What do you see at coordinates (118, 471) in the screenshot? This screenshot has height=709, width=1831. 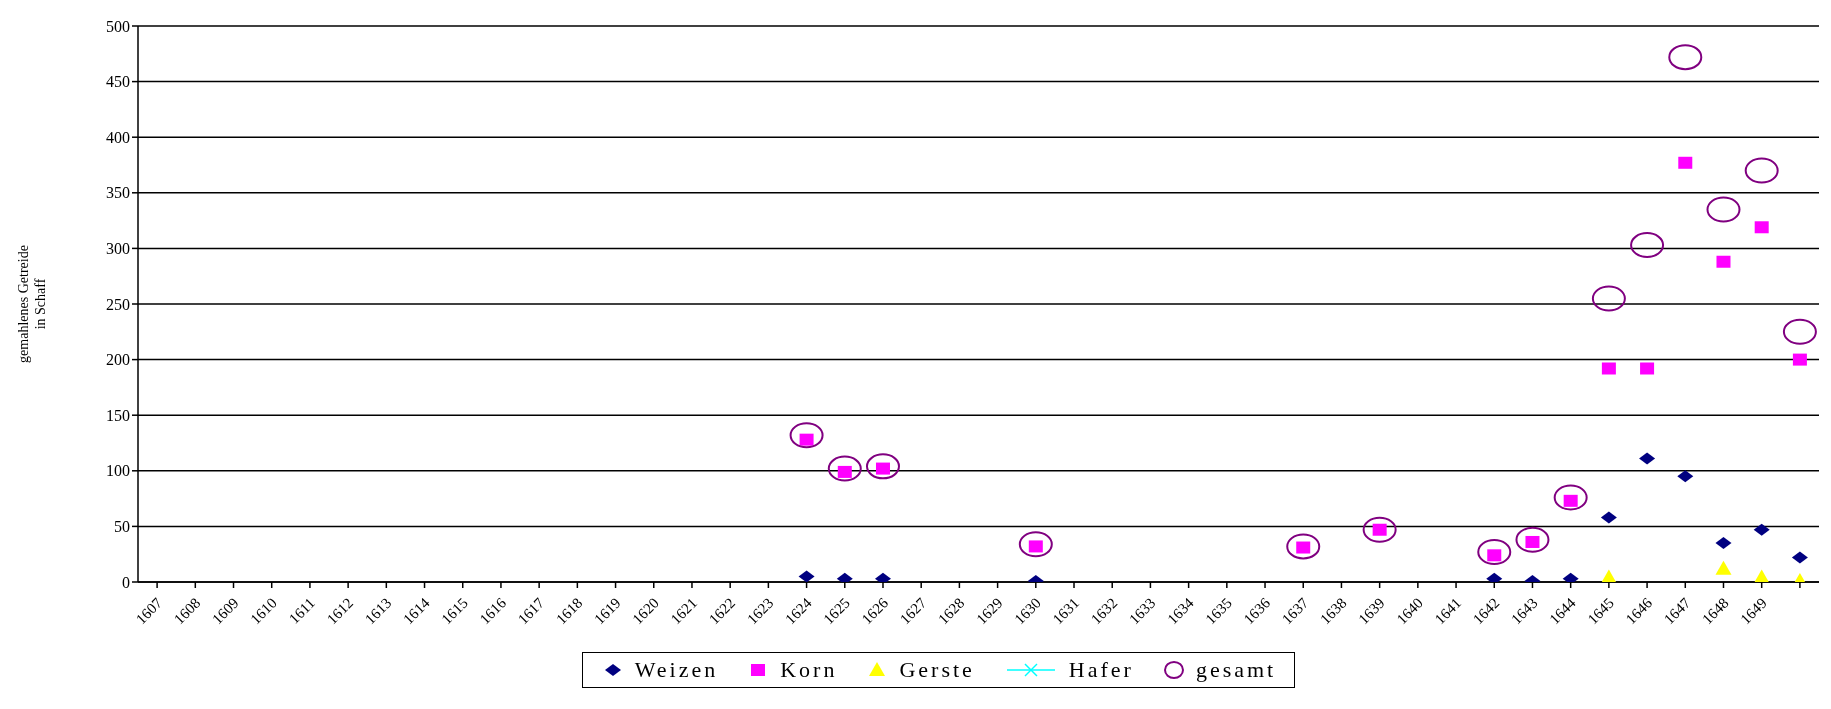 I see `y-tick-label: 100` at bounding box center [118, 471].